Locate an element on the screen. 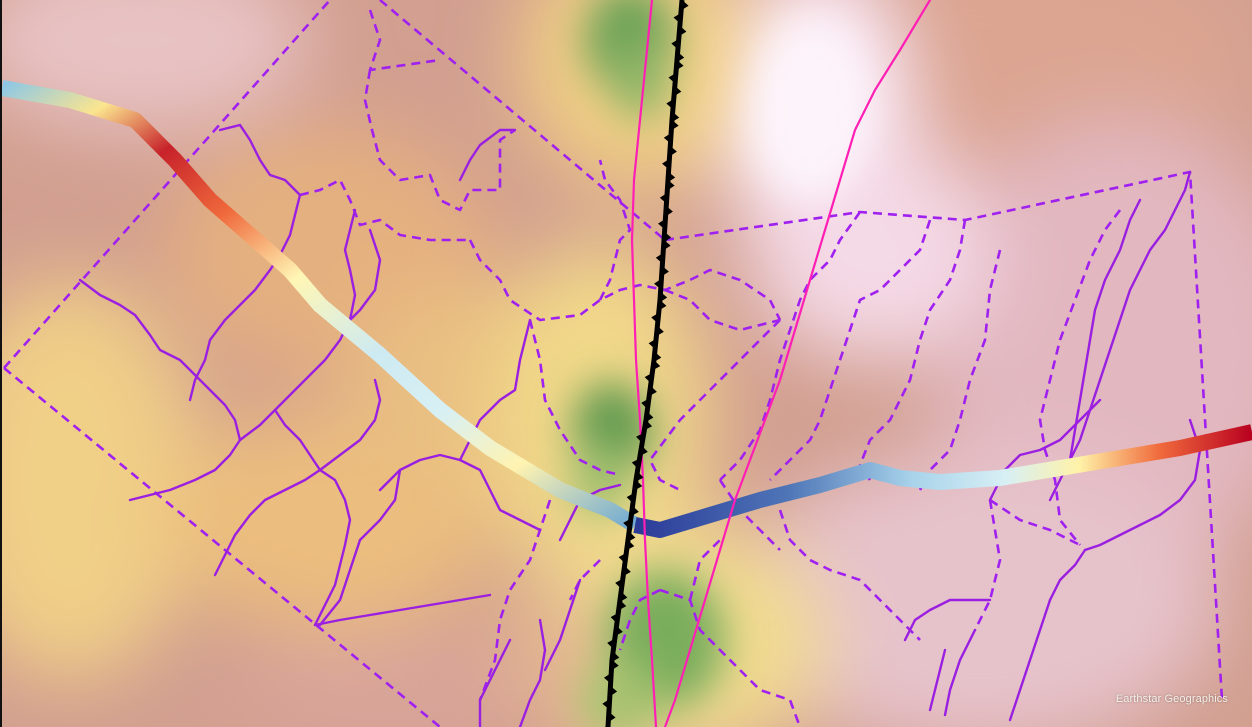 This screenshot has height=727, width=1252. map-frame-edge is located at coordinates (1, 363).